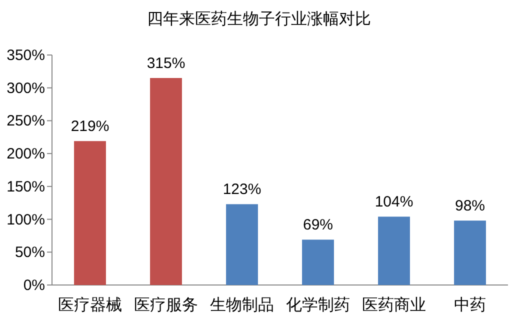 The height and width of the screenshot is (327, 518). I want to click on y-tick-label: 350%, so click(25, 55).